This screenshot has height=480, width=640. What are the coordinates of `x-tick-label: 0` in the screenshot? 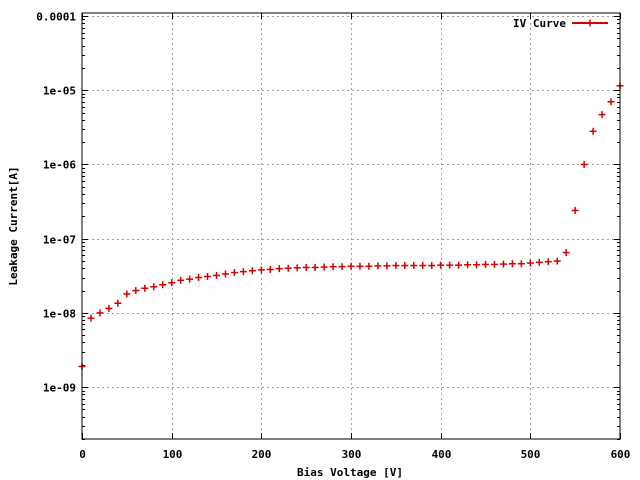 It's located at (82, 454).